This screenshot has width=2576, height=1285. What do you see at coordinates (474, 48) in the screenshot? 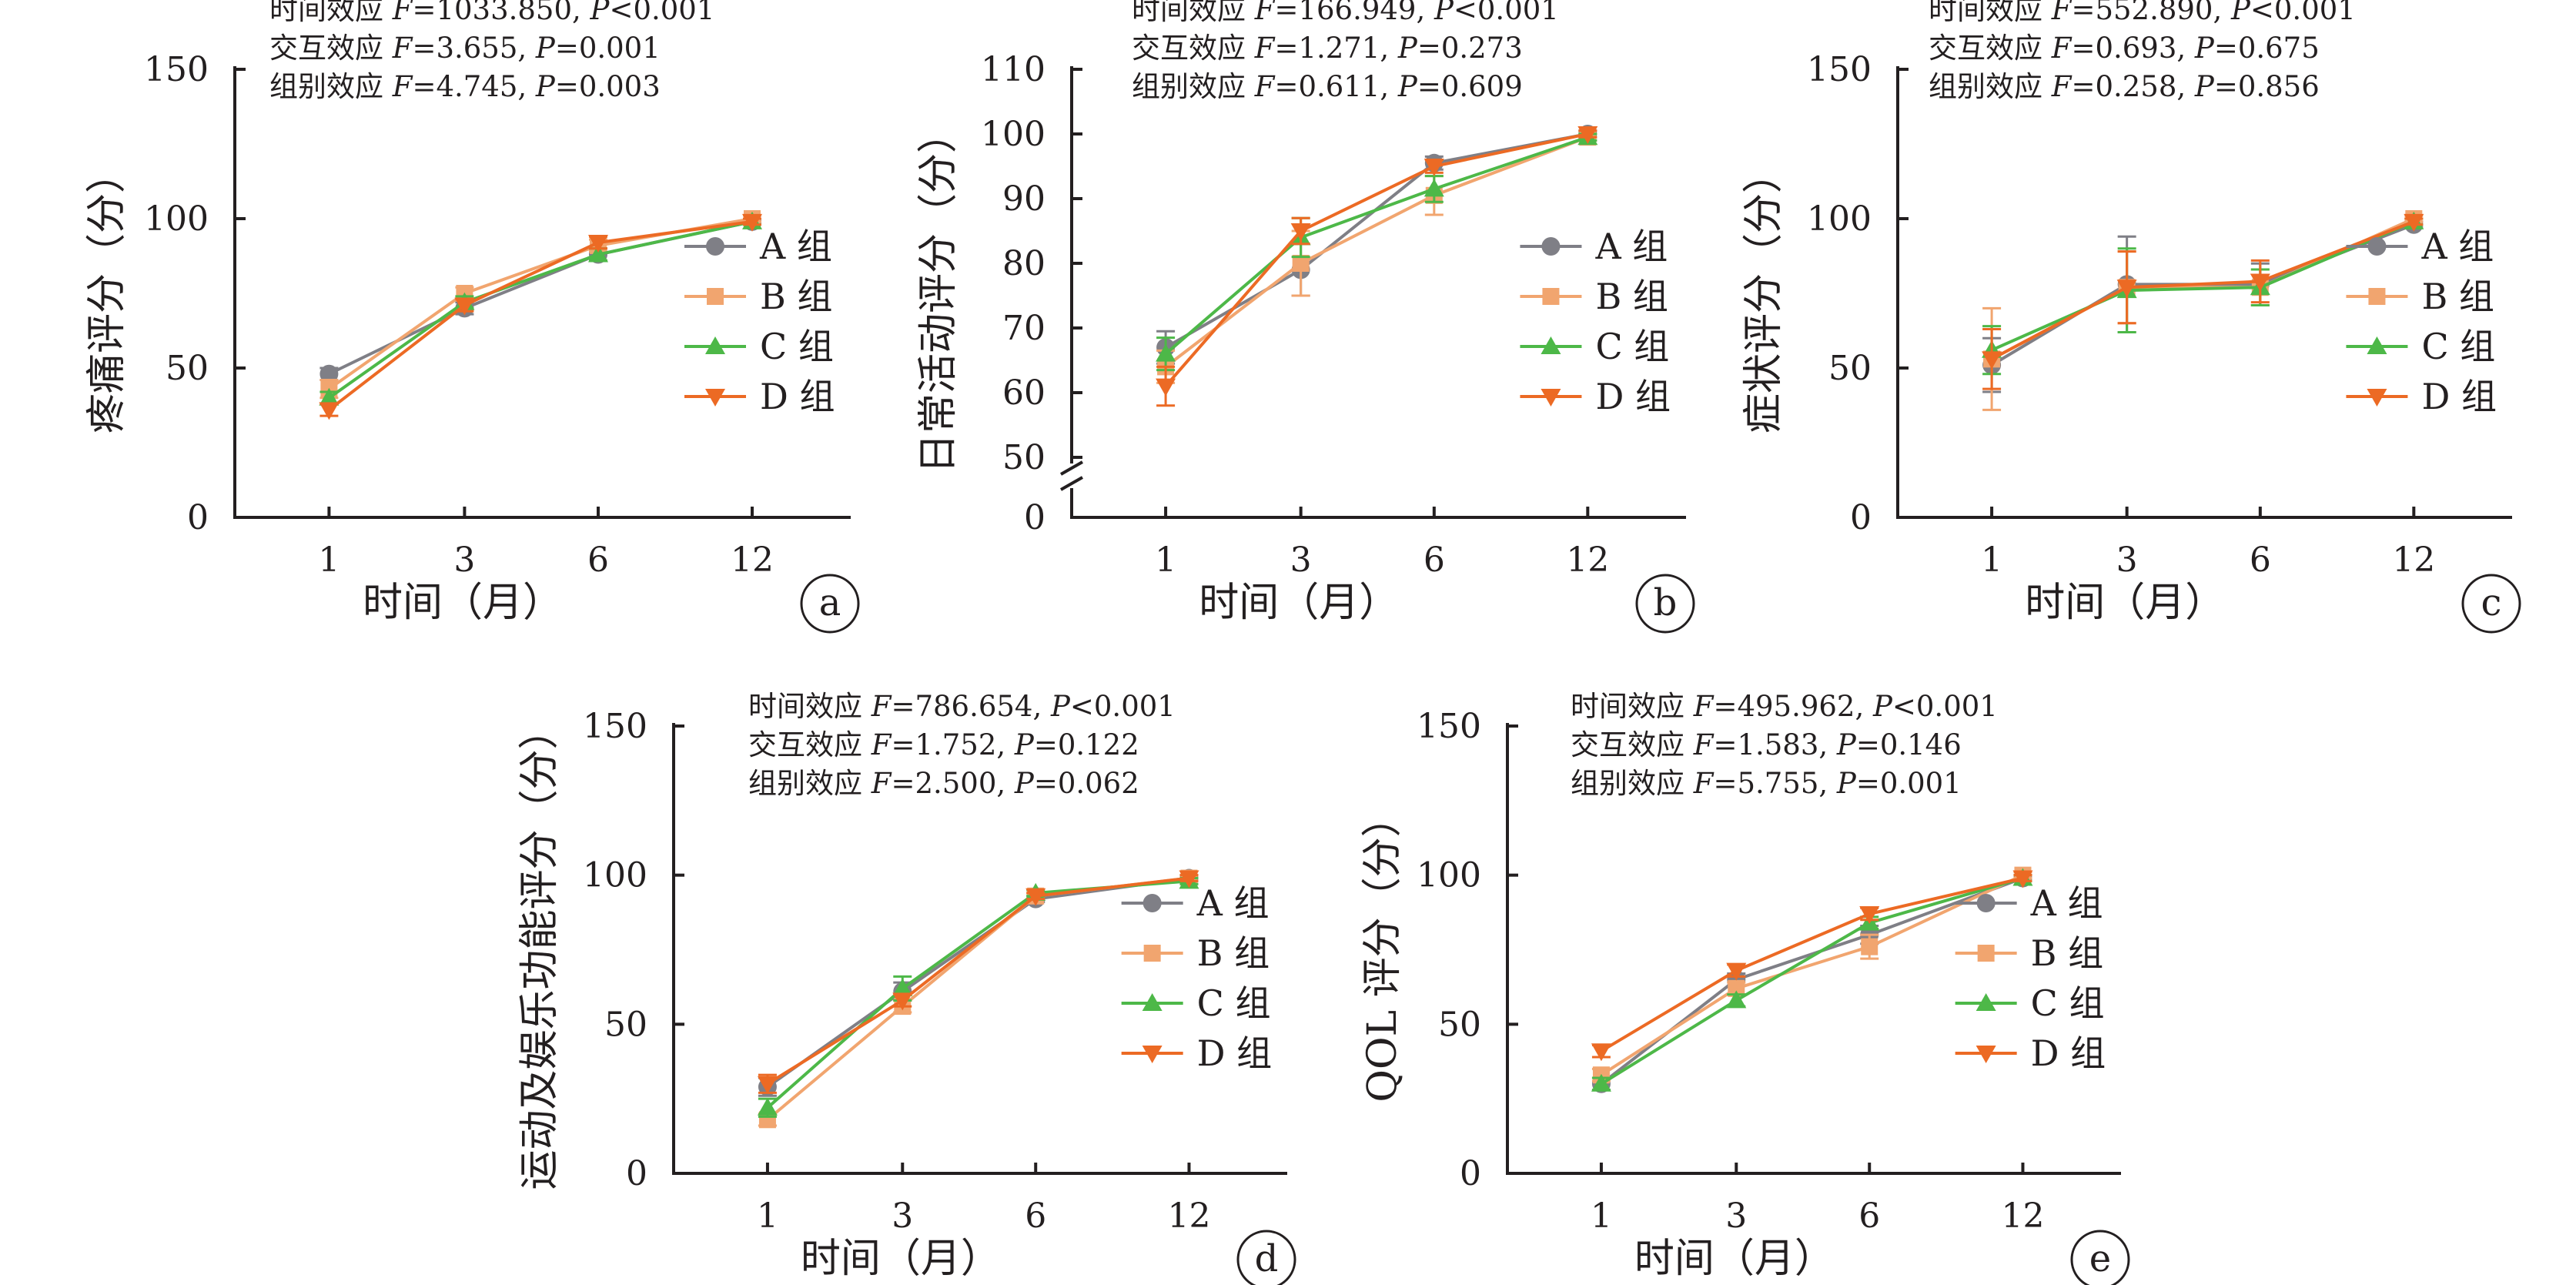
I see `stat-F-value: =3.655,` at bounding box center [474, 48].